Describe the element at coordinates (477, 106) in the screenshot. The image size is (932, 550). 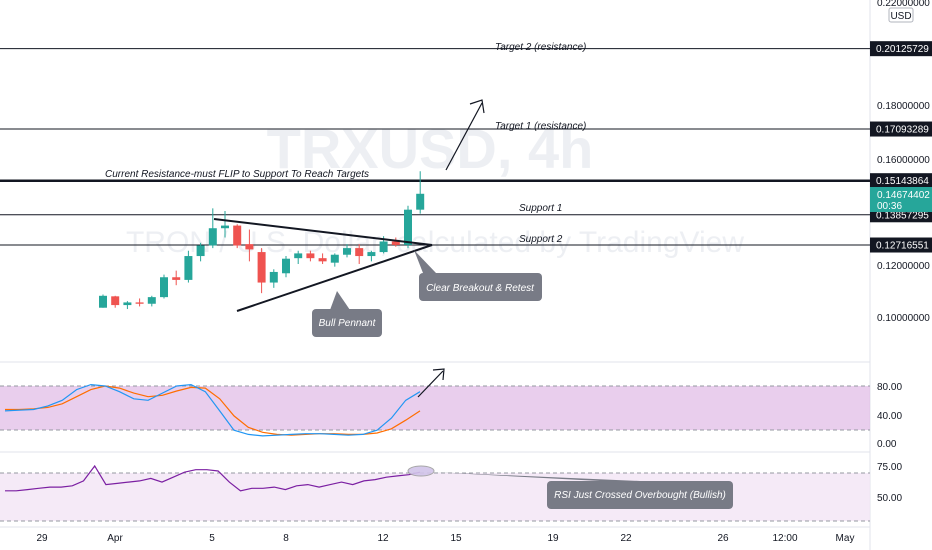
I see `target-arrow-head` at that location.